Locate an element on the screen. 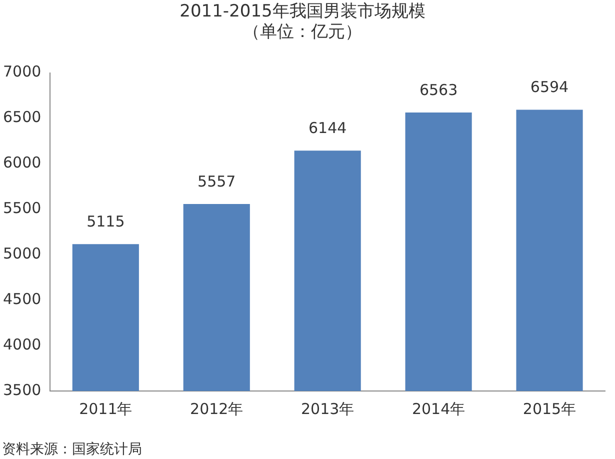 The height and width of the screenshot is (459, 615). x-tick-label: 2014年 is located at coordinates (439, 409).